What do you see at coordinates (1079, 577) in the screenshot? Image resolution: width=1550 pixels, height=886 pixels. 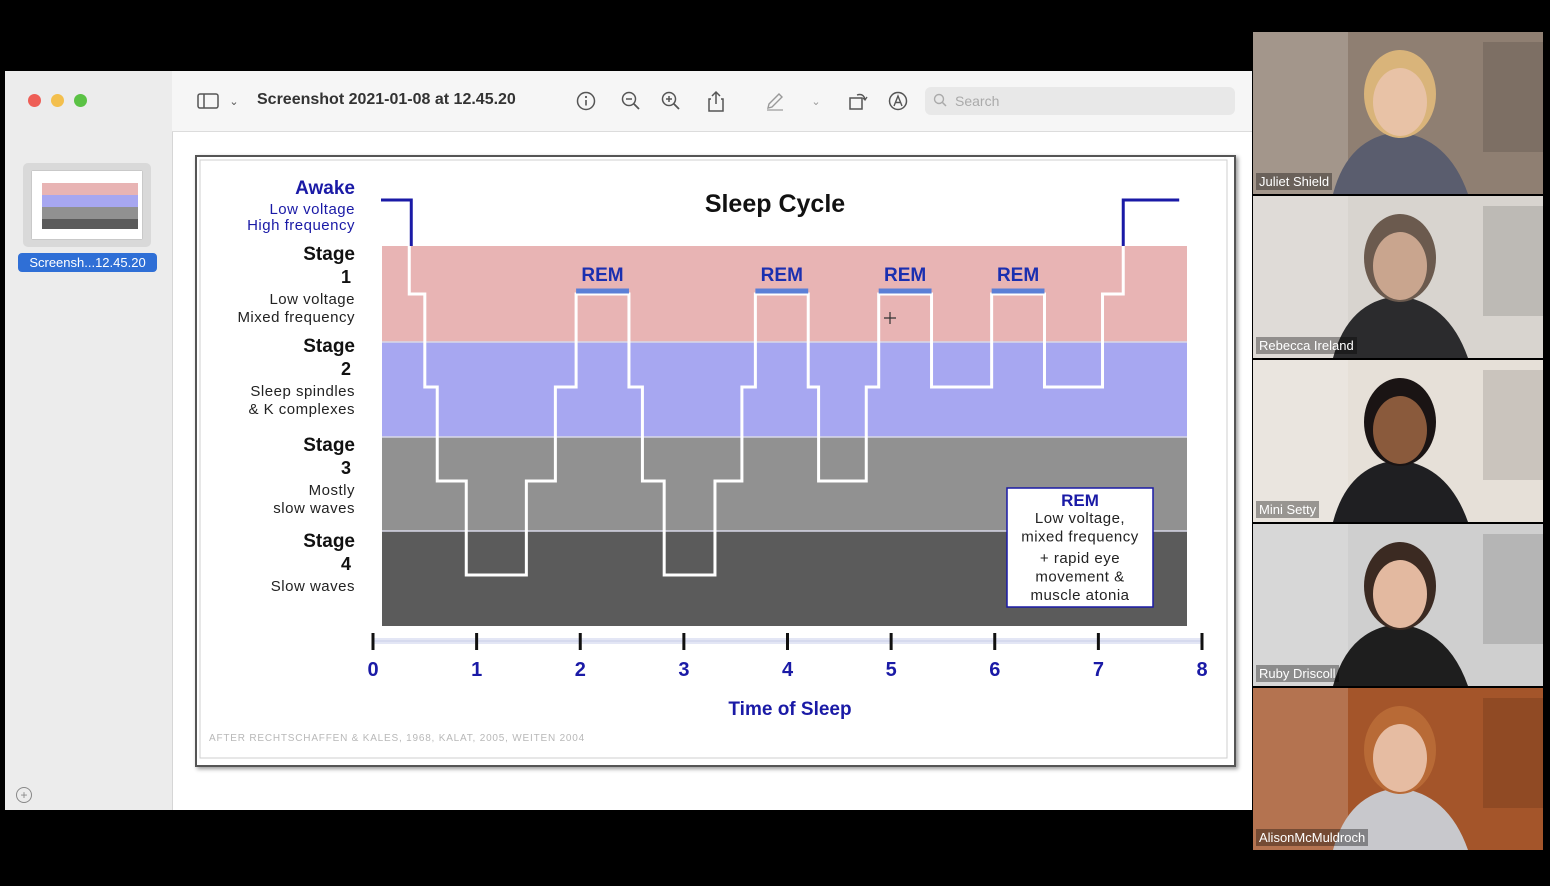 I see `rem-legend-line: movement &` at bounding box center [1079, 577].